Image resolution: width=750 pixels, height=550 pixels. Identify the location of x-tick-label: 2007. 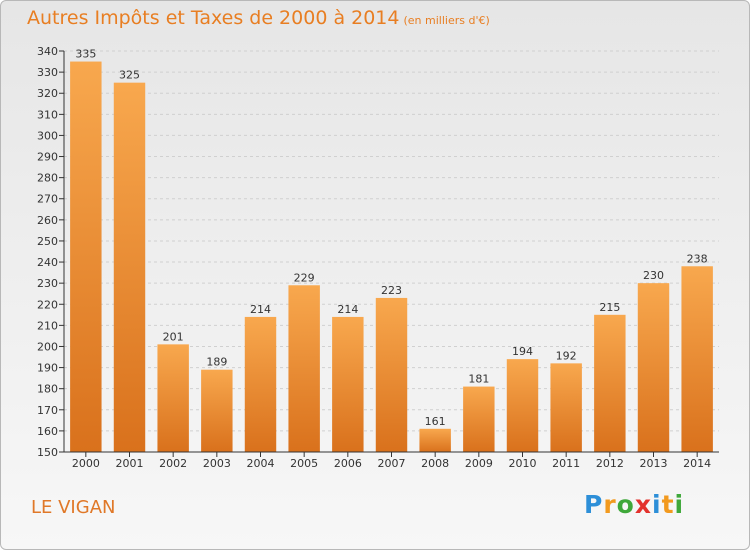
(392, 463).